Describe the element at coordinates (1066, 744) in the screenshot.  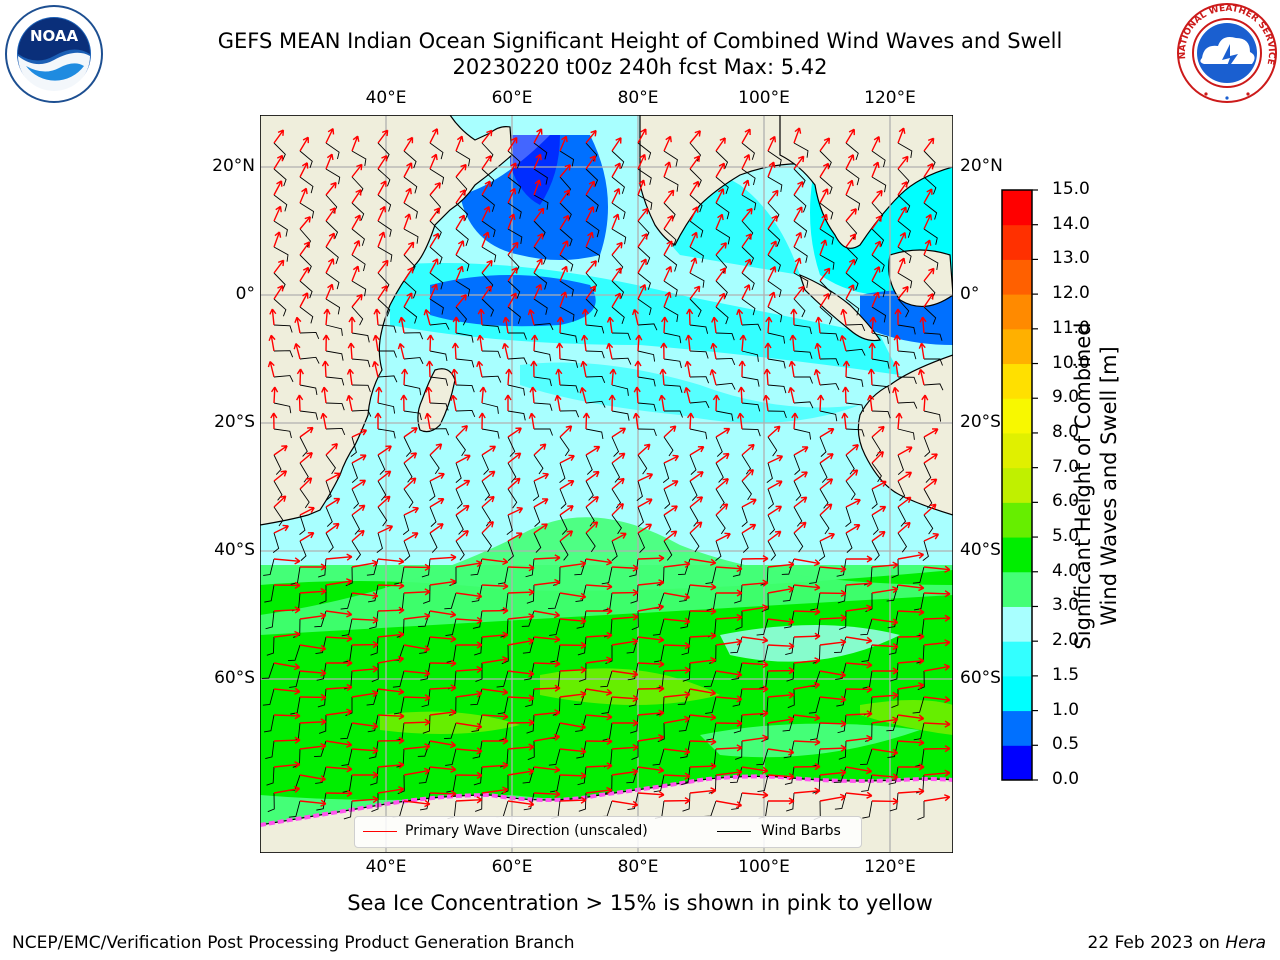
I see `colorbar-tick-0.5: 0.5` at that location.